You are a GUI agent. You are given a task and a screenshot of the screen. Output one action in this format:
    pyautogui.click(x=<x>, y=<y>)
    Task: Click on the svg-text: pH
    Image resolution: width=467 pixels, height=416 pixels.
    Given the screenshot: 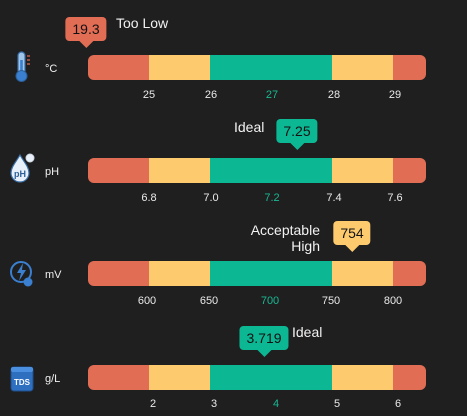 What is the action you would take?
    pyautogui.click(x=20, y=174)
    